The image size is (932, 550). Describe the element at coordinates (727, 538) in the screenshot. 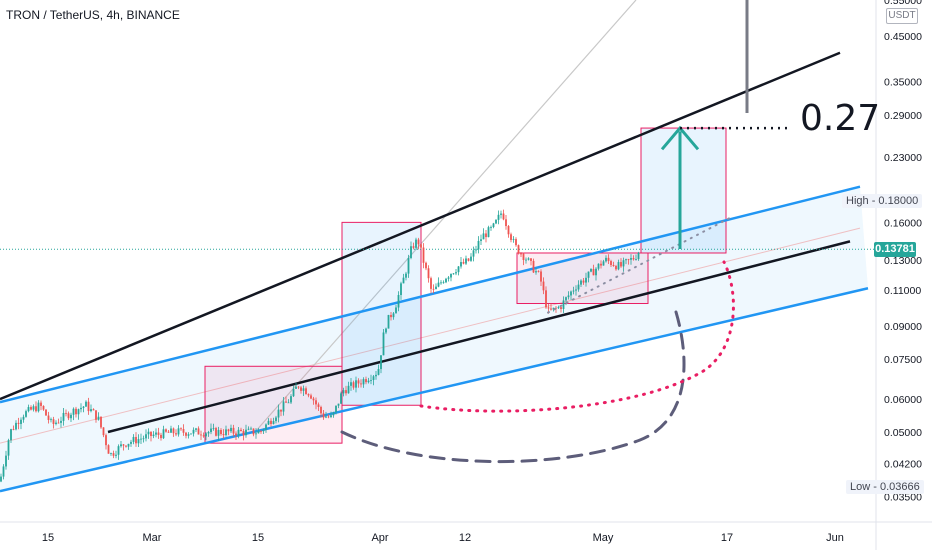

I see `x-tick-label: 17` at that location.